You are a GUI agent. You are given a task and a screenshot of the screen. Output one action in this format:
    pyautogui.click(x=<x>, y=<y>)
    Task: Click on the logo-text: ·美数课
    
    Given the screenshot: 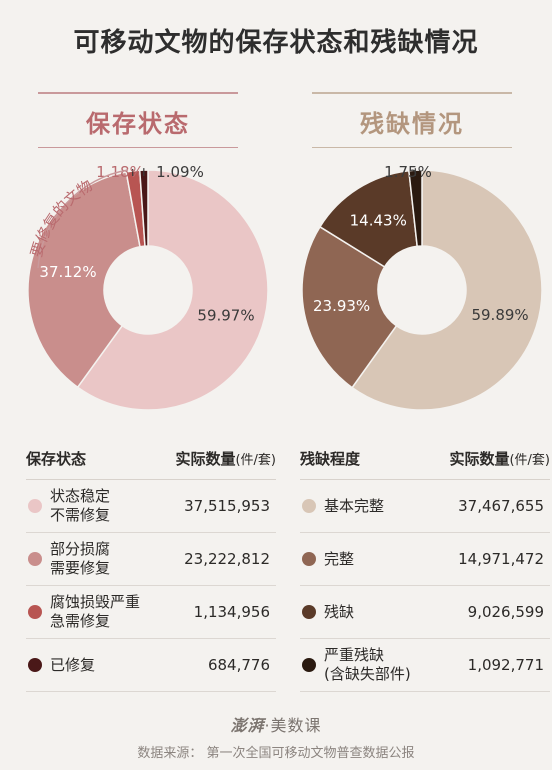 What is the action you would take?
    pyautogui.click(x=293, y=725)
    